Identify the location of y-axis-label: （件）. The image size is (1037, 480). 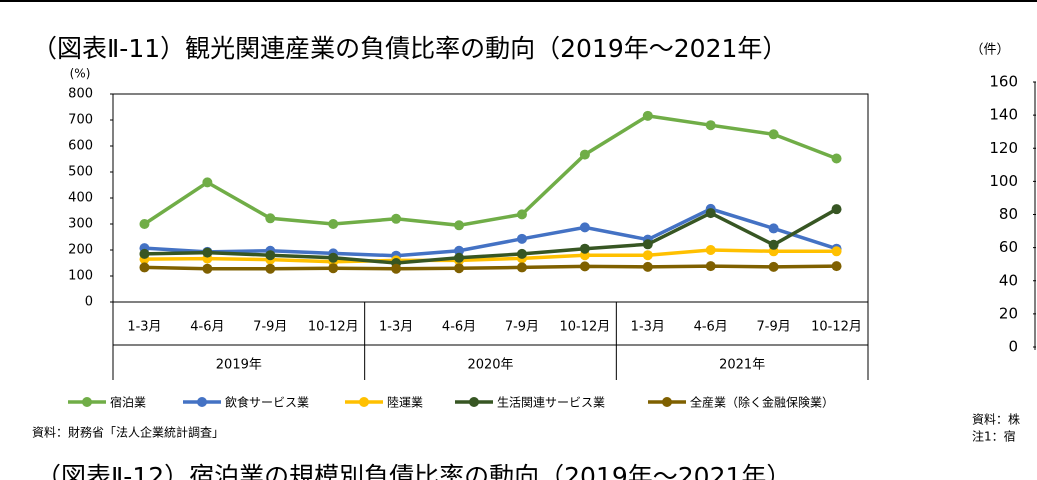
(989, 50).